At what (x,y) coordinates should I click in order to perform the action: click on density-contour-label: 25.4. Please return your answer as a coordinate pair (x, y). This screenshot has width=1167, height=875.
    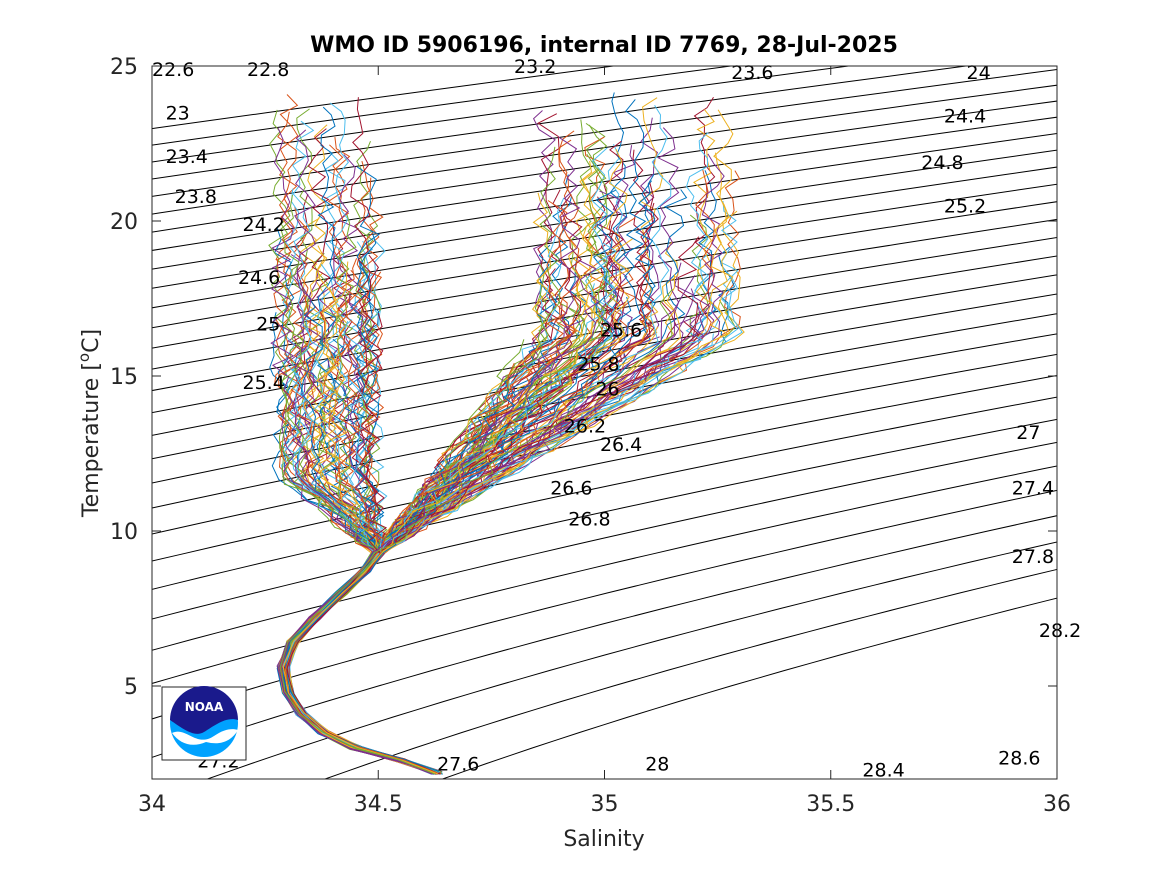
    Looking at the image, I should click on (264, 383).